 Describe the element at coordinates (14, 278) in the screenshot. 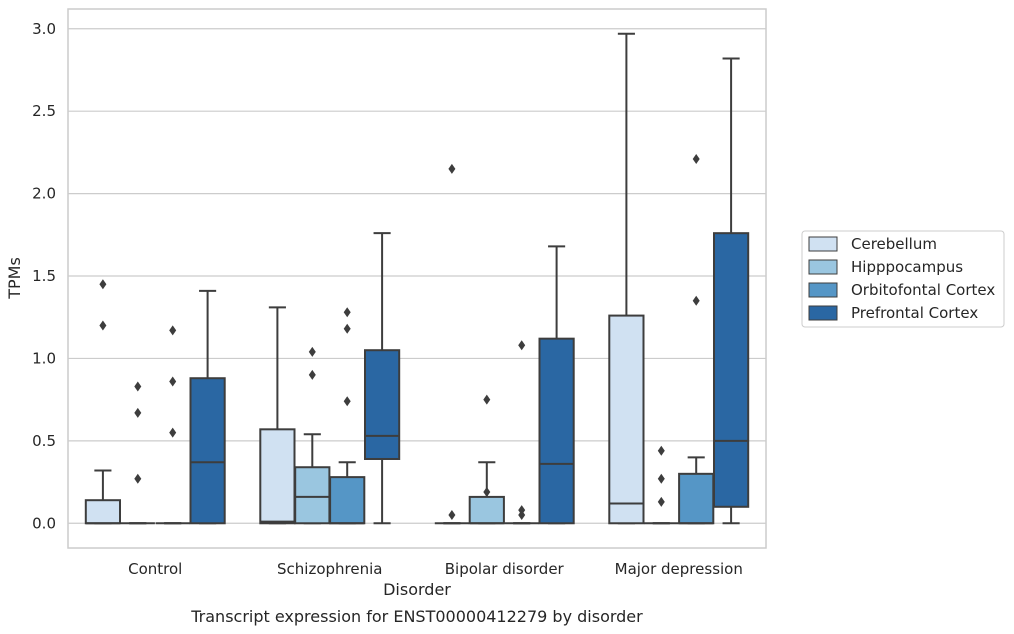

I see `y-axis-label: TPMs` at that location.